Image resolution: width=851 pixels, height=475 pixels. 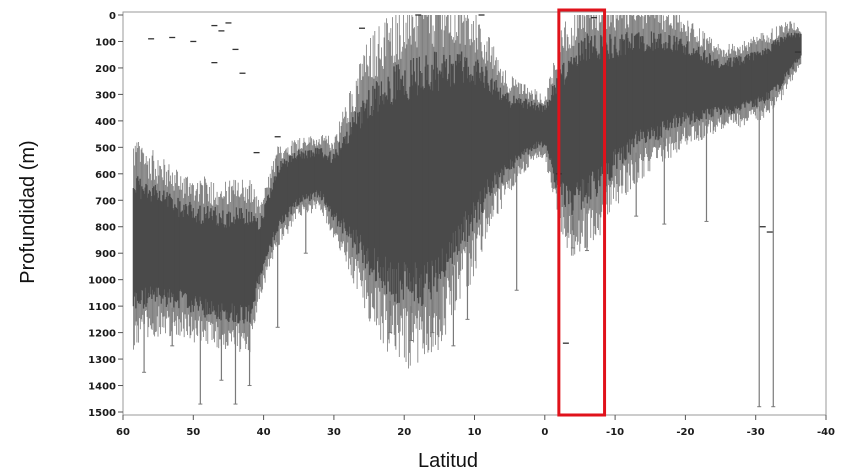 What do you see at coordinates (105, 95) in the screenshot?
I see `y-tick-label: 300` at bounding box center [105, 95].